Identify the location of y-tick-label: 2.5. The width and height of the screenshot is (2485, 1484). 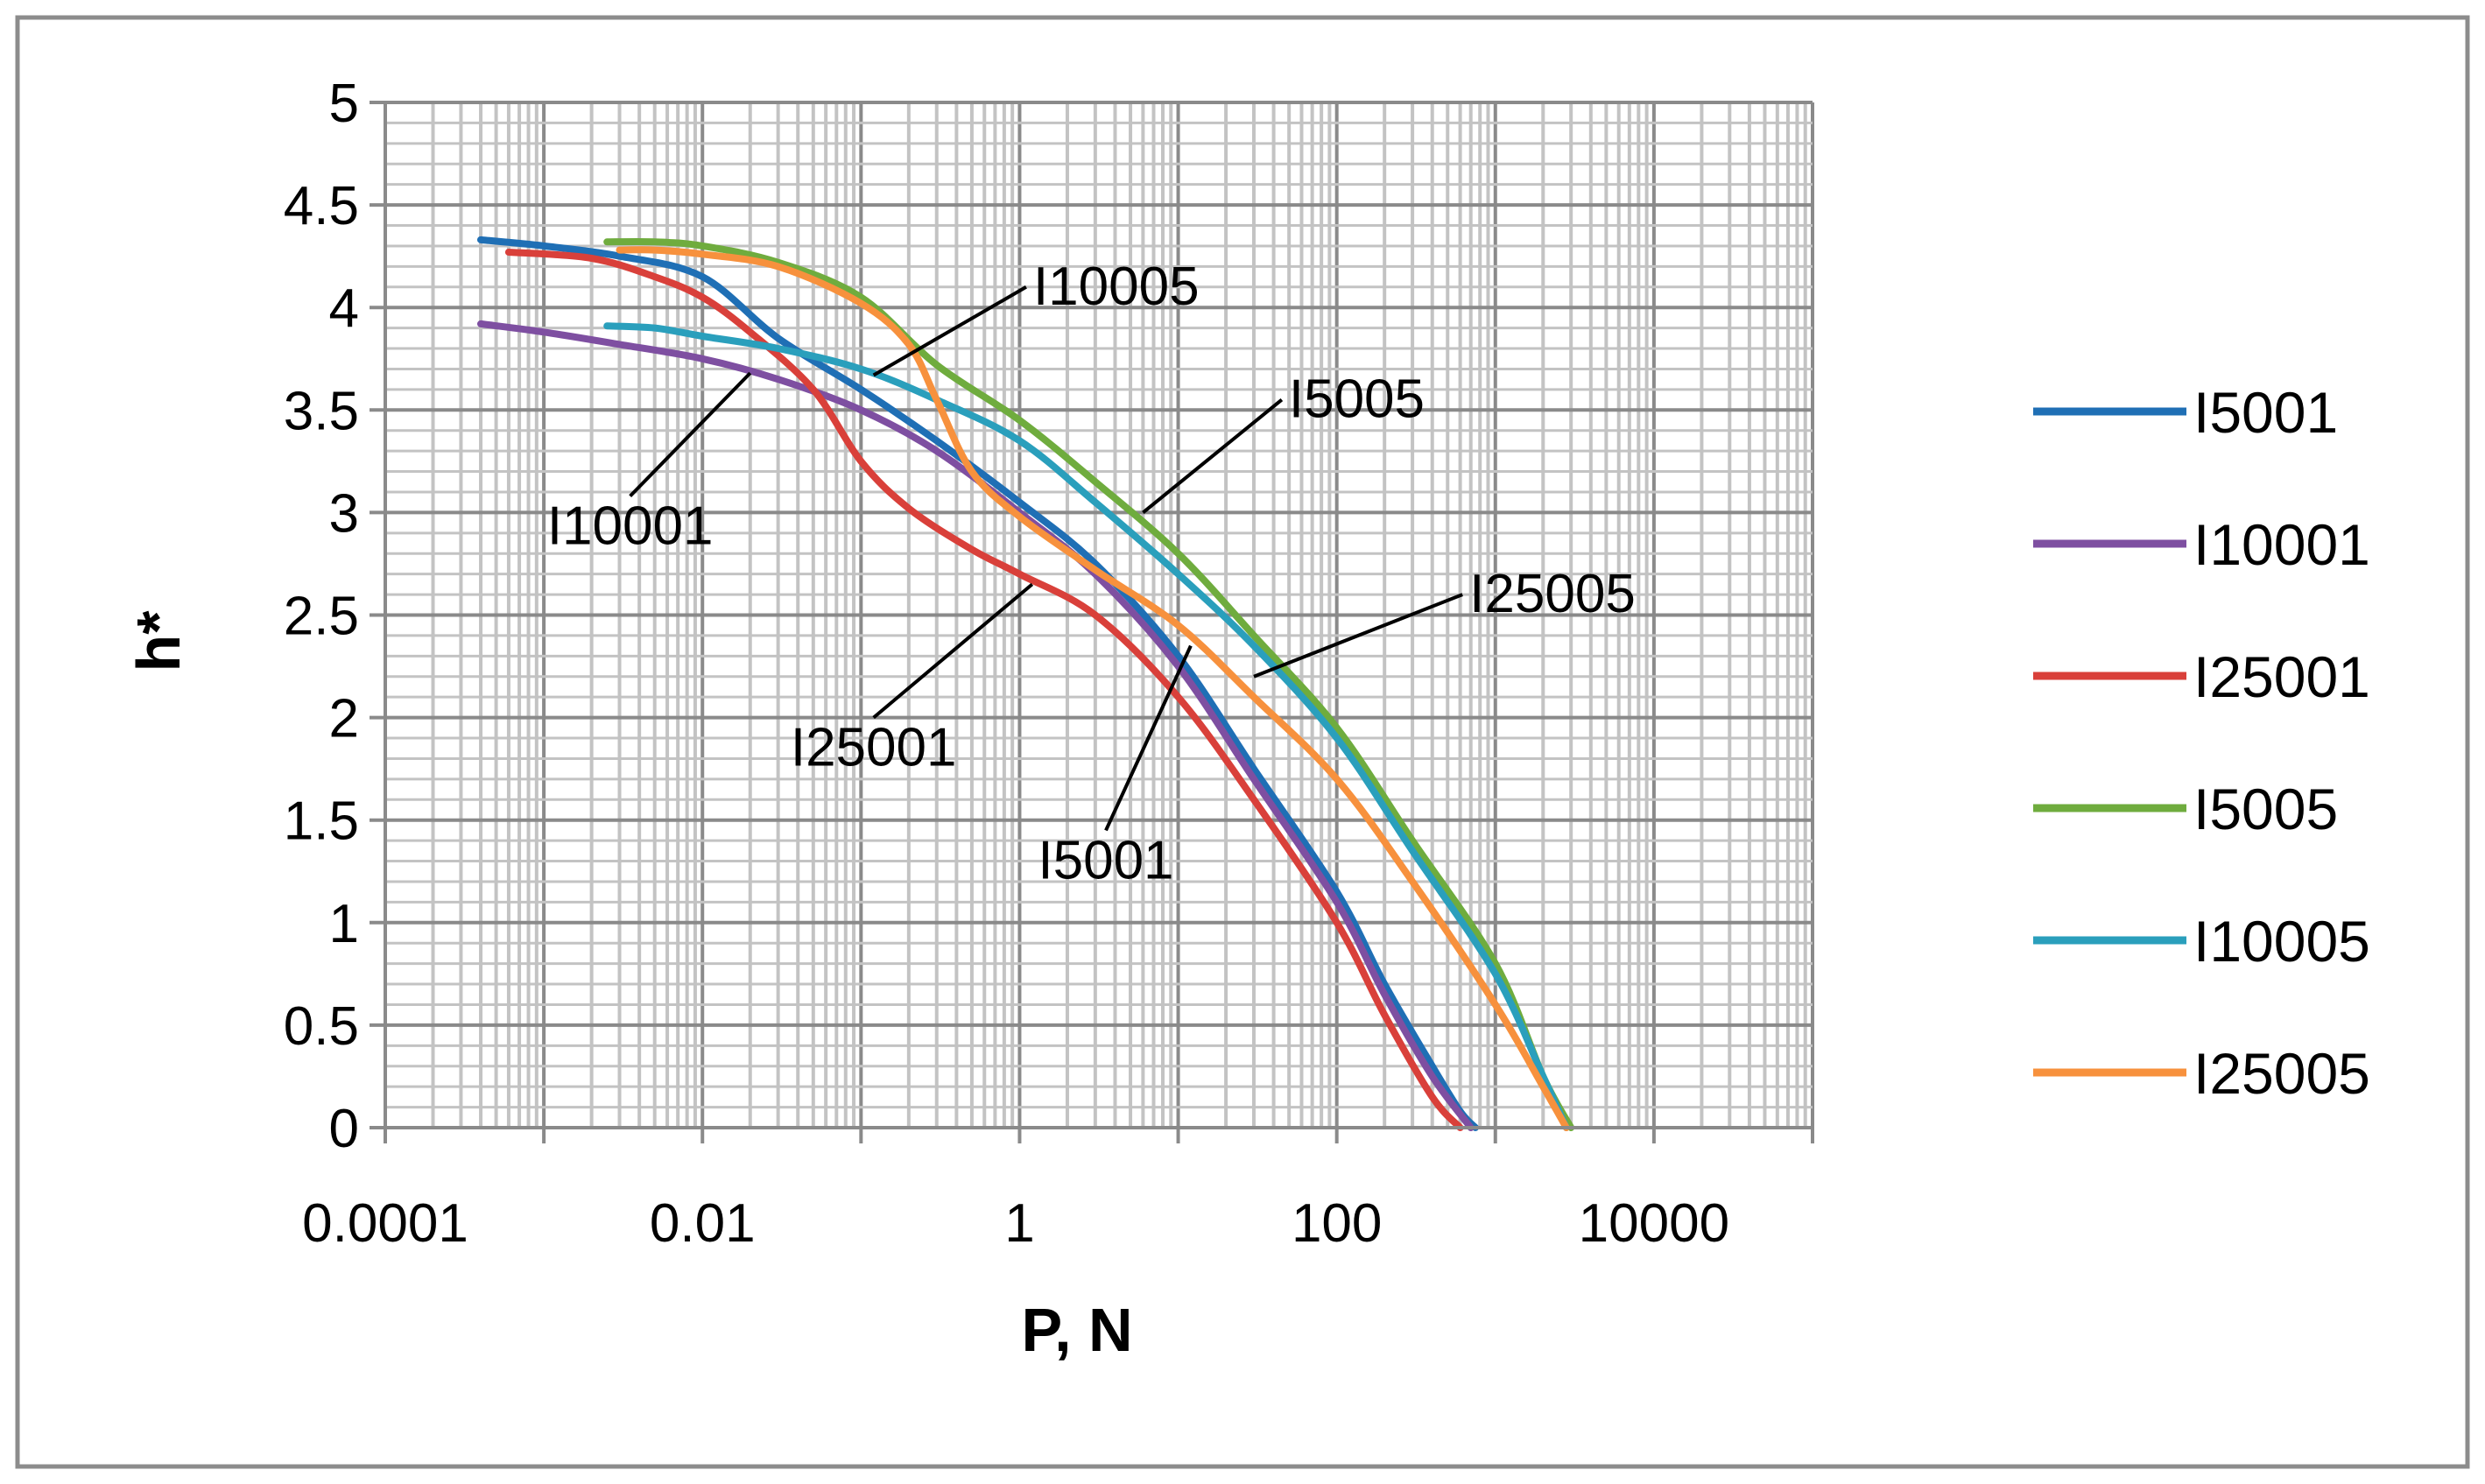
(321, 617).